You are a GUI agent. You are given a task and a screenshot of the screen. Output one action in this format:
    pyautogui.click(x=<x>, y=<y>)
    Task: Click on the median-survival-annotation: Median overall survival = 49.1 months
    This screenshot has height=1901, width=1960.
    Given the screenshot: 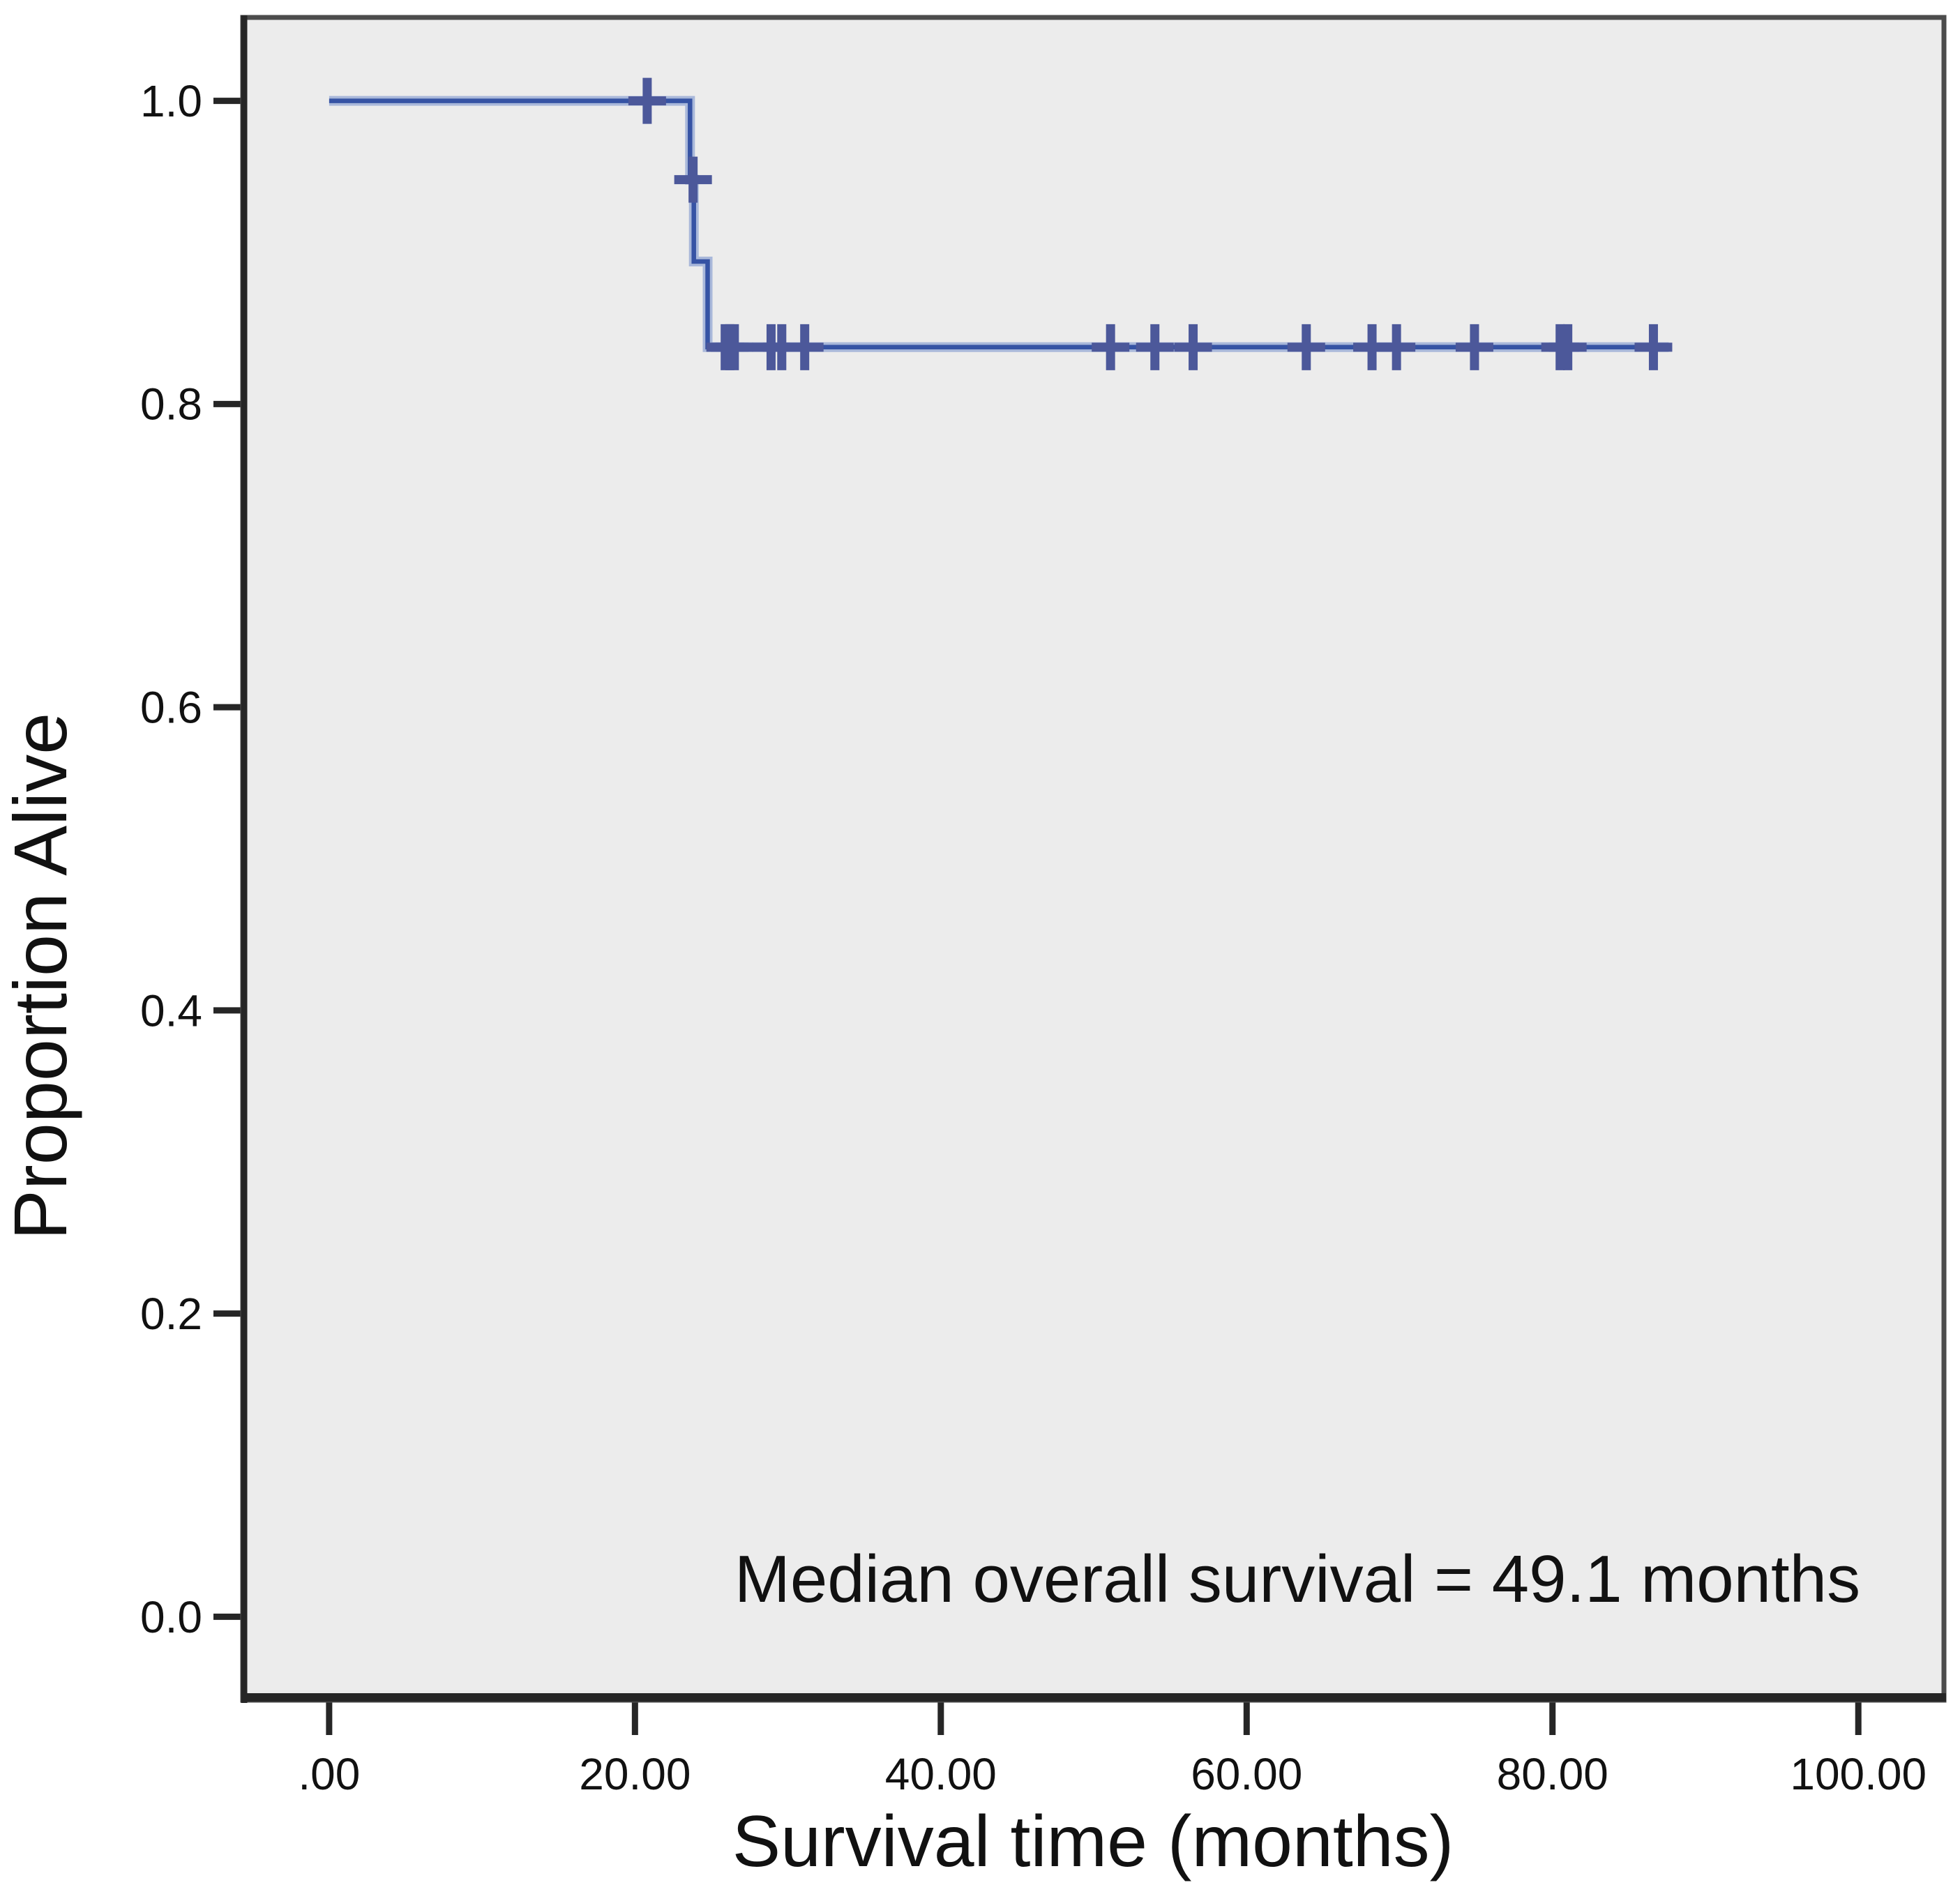 What is the action you would take?
    pyautogui.click(x=1297, y=1579)
    